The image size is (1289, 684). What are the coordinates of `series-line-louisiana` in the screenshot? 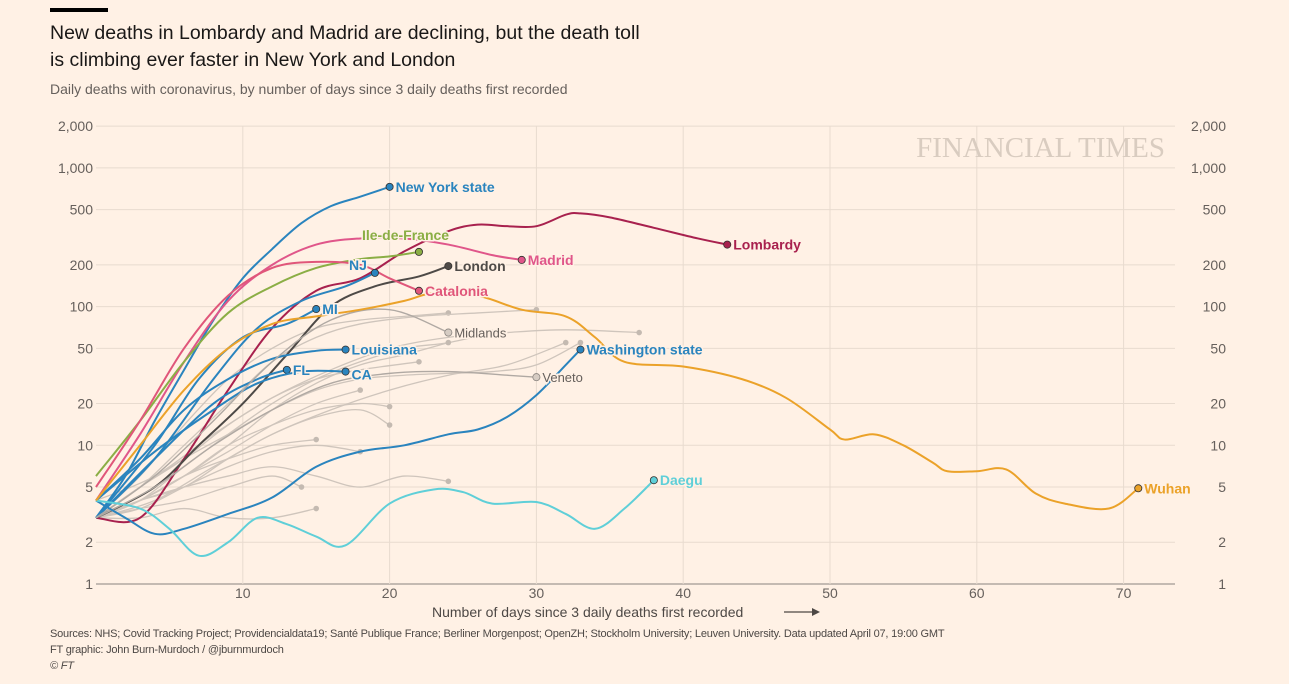 It's located at (220, 425).